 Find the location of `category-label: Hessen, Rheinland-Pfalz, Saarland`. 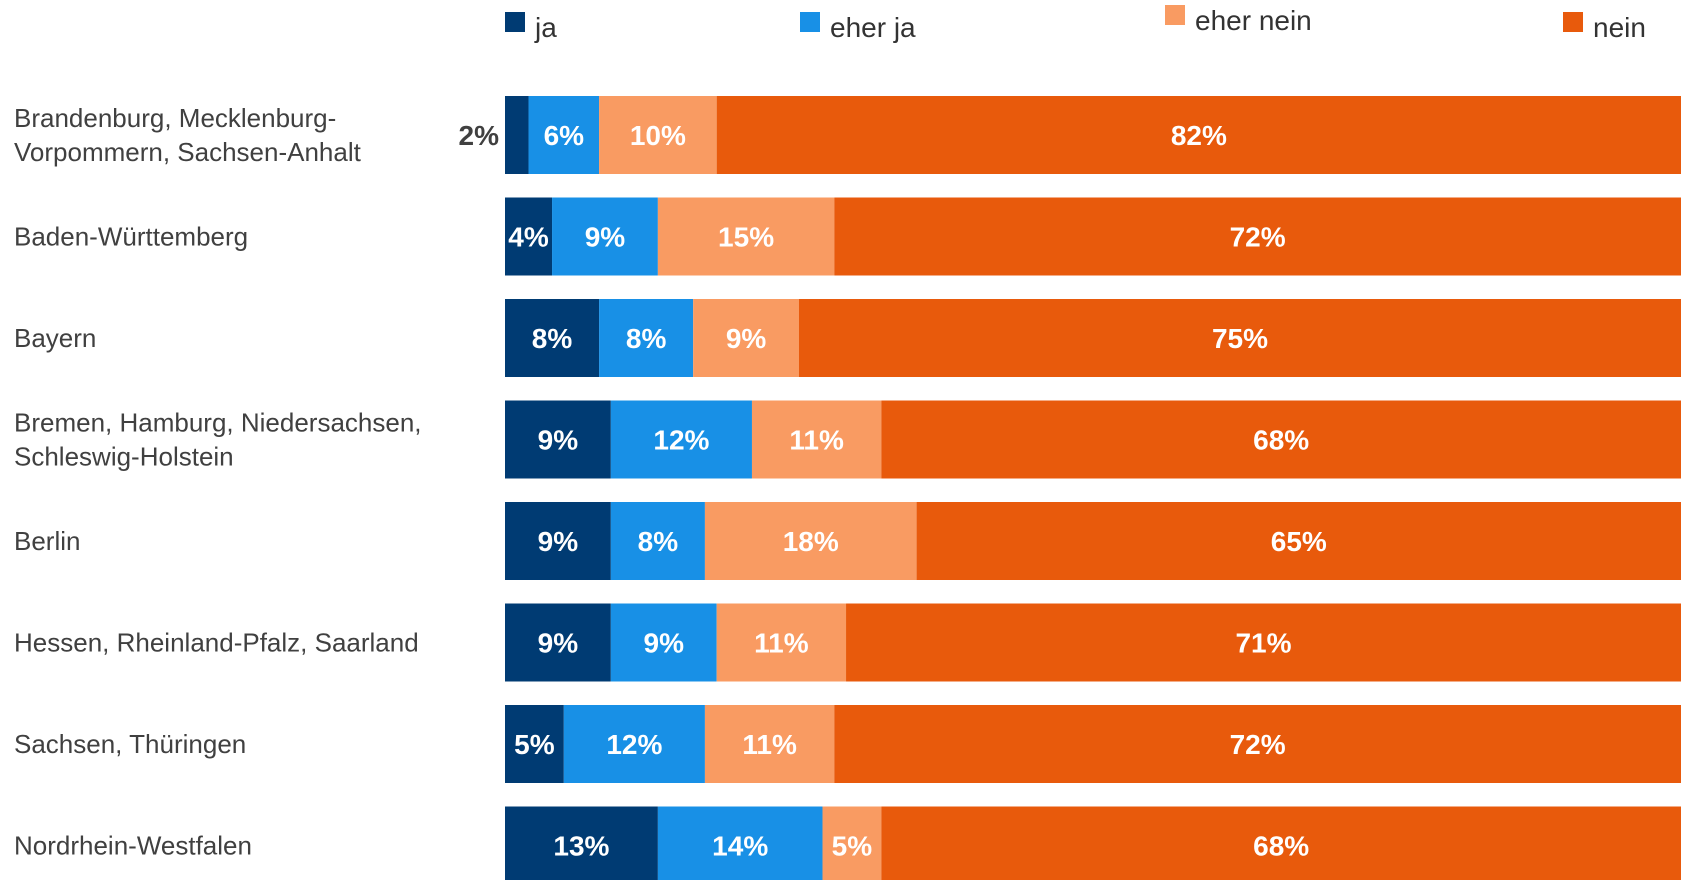

category-label: Hessen, Rheinland-Pfalz, Saarland is located at coordinates (216, 643).